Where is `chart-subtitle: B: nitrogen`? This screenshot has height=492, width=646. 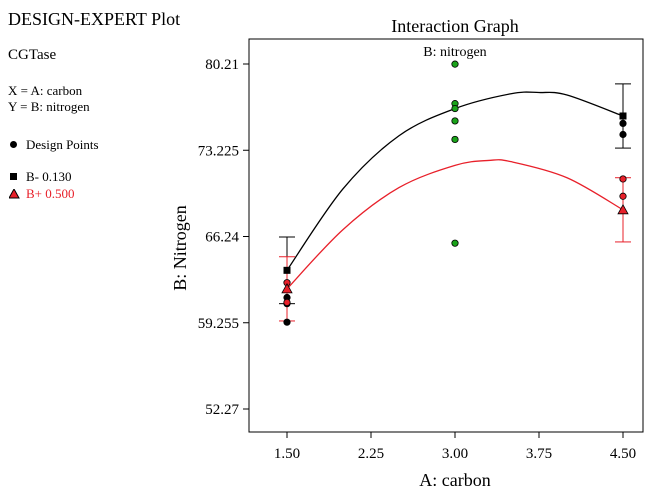
chart-subtitle: B: nitrogen is located at coordinates (454, 52).